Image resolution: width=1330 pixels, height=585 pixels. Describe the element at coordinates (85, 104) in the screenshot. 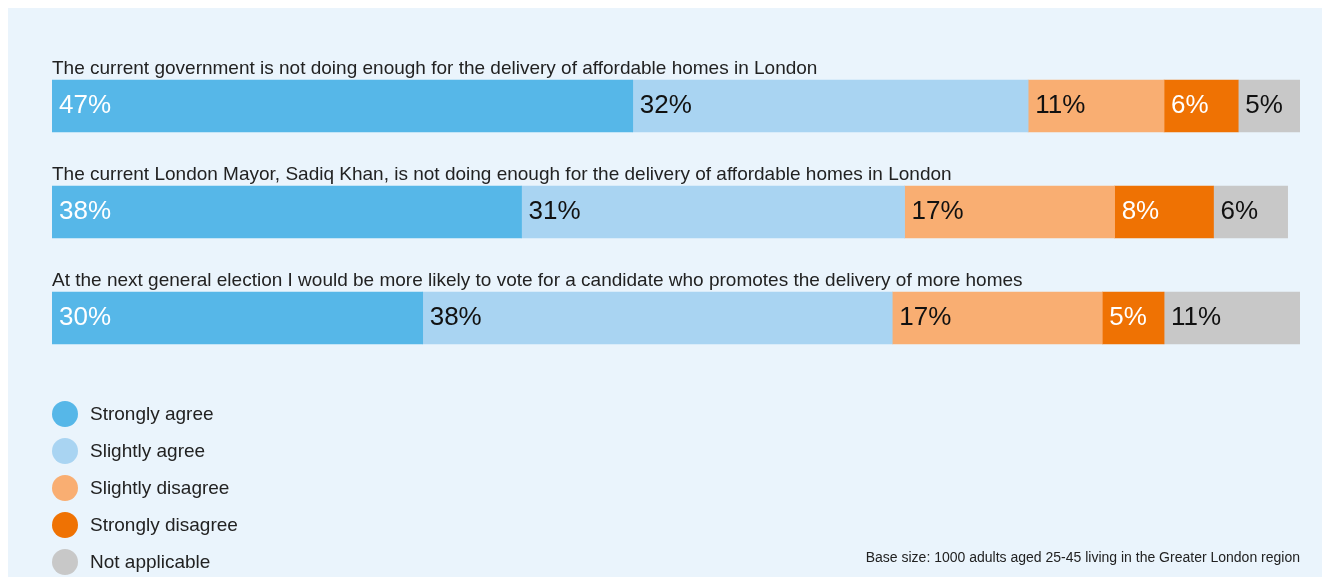

I see `data-label: 47%` at that location.